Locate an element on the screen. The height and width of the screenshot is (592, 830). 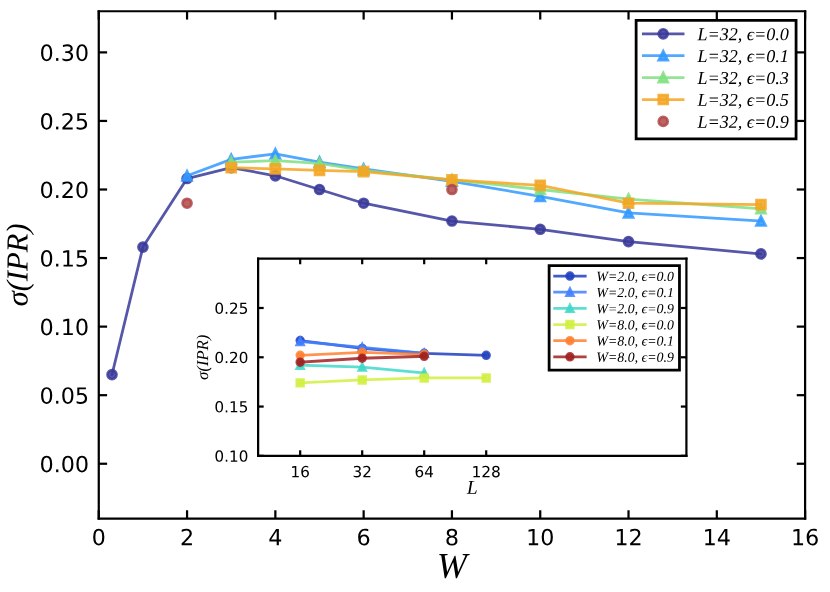
x-tick-label: 14 is located at coordinates (717, 537).